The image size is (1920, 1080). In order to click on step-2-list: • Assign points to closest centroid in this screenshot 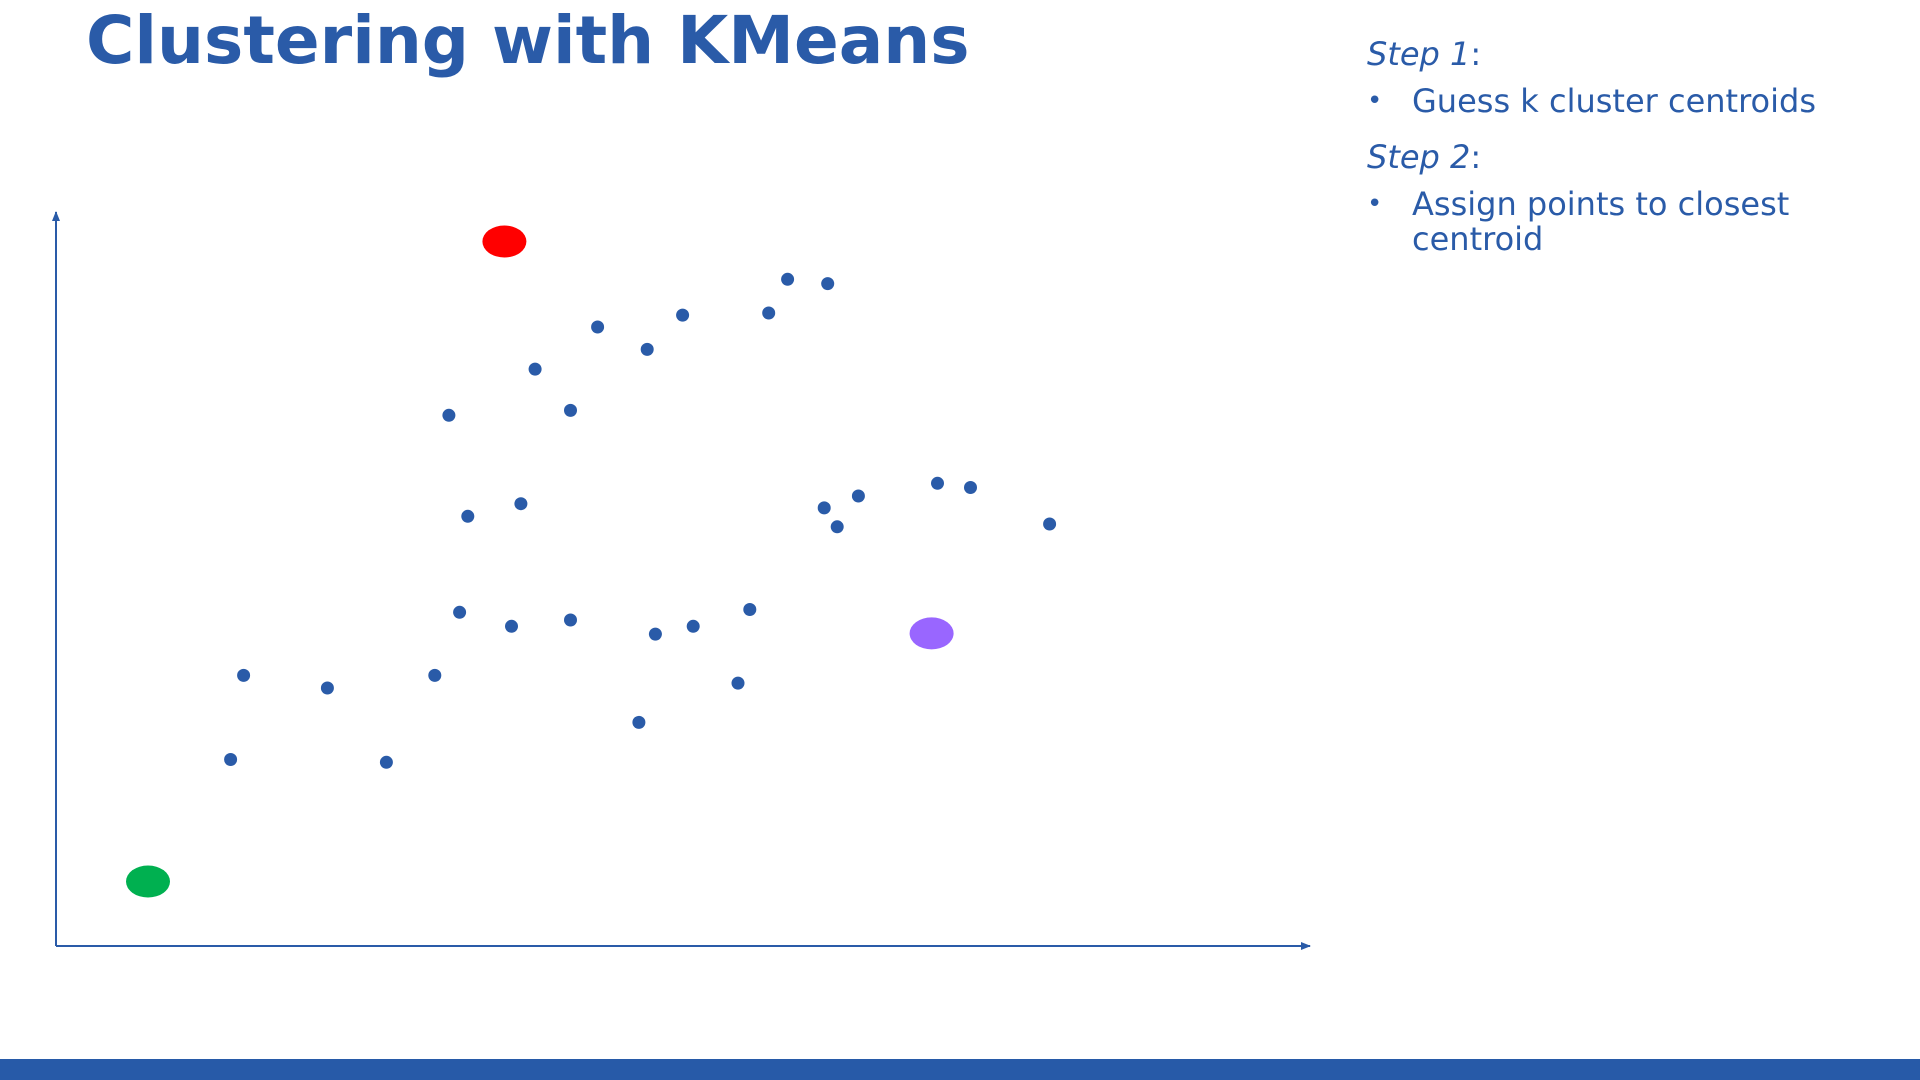, I will do `click(1627, 222)`.